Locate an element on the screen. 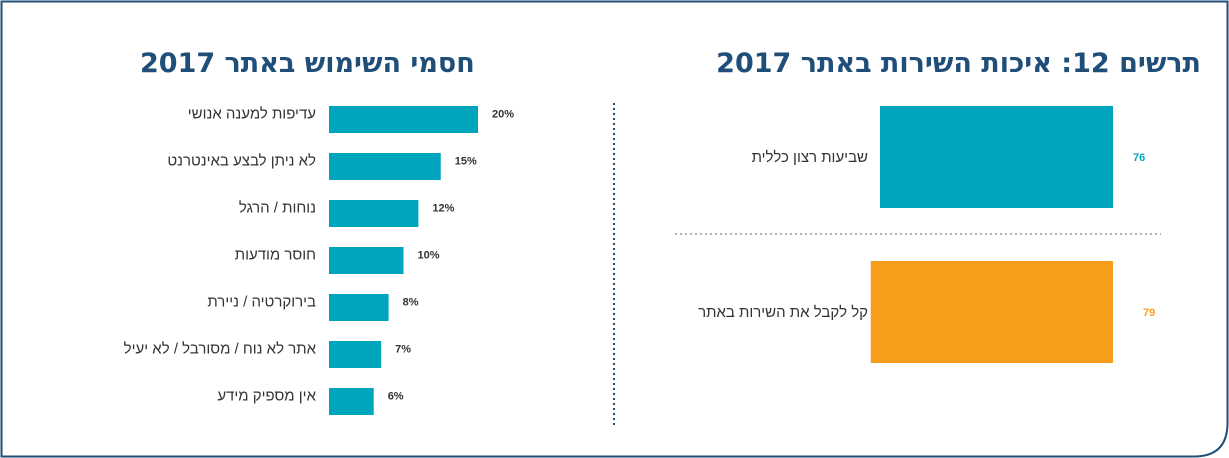 This screenshot has height=458, width=1229. category-label: לא ניתן לבצע באינטרנט is located at coordinates (241, 161).